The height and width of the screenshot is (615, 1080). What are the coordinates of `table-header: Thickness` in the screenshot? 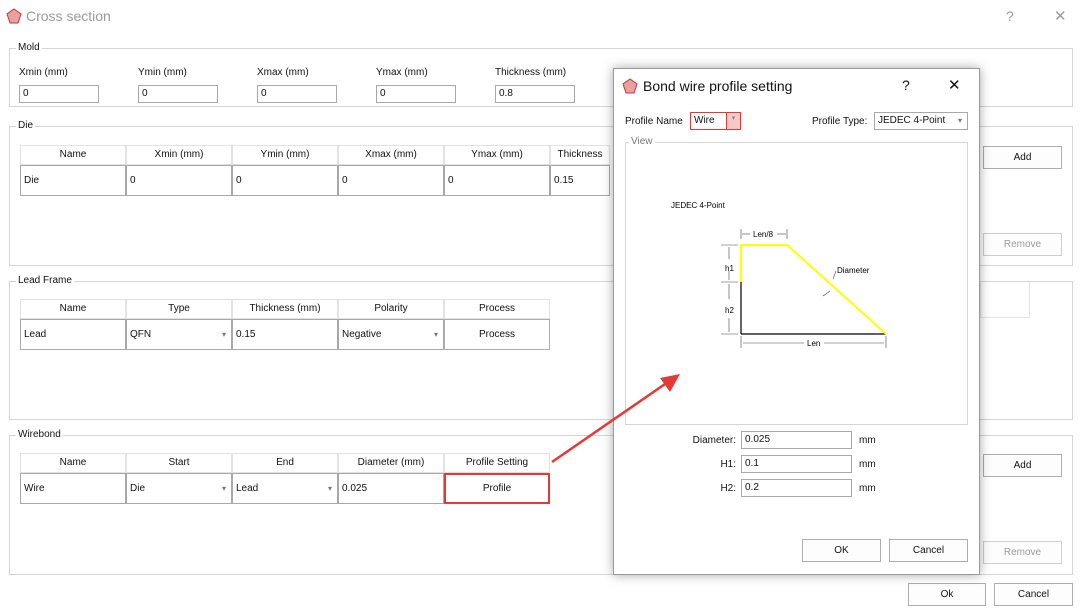 It's located at (580, 155).